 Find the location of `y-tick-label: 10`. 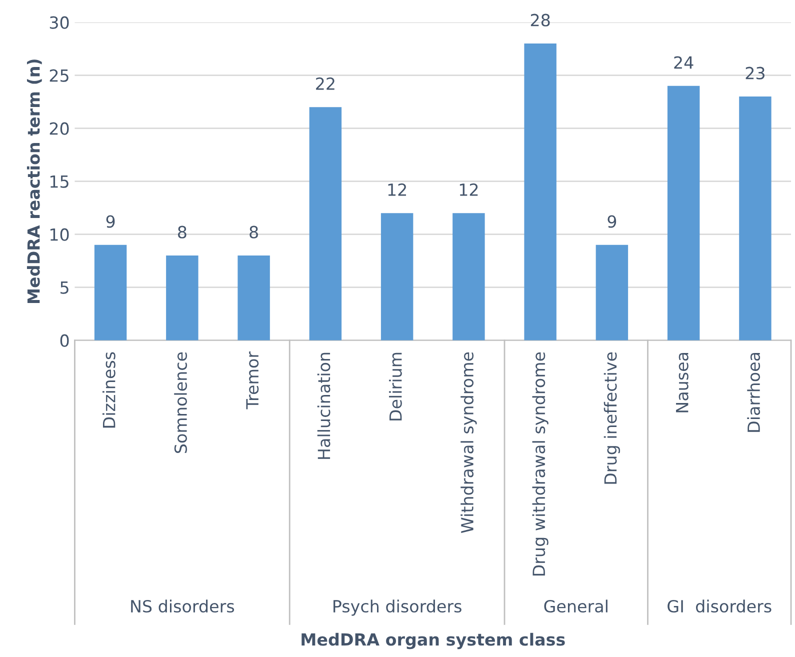

y-tick-label: 10 is located at coordinates (59, 234).